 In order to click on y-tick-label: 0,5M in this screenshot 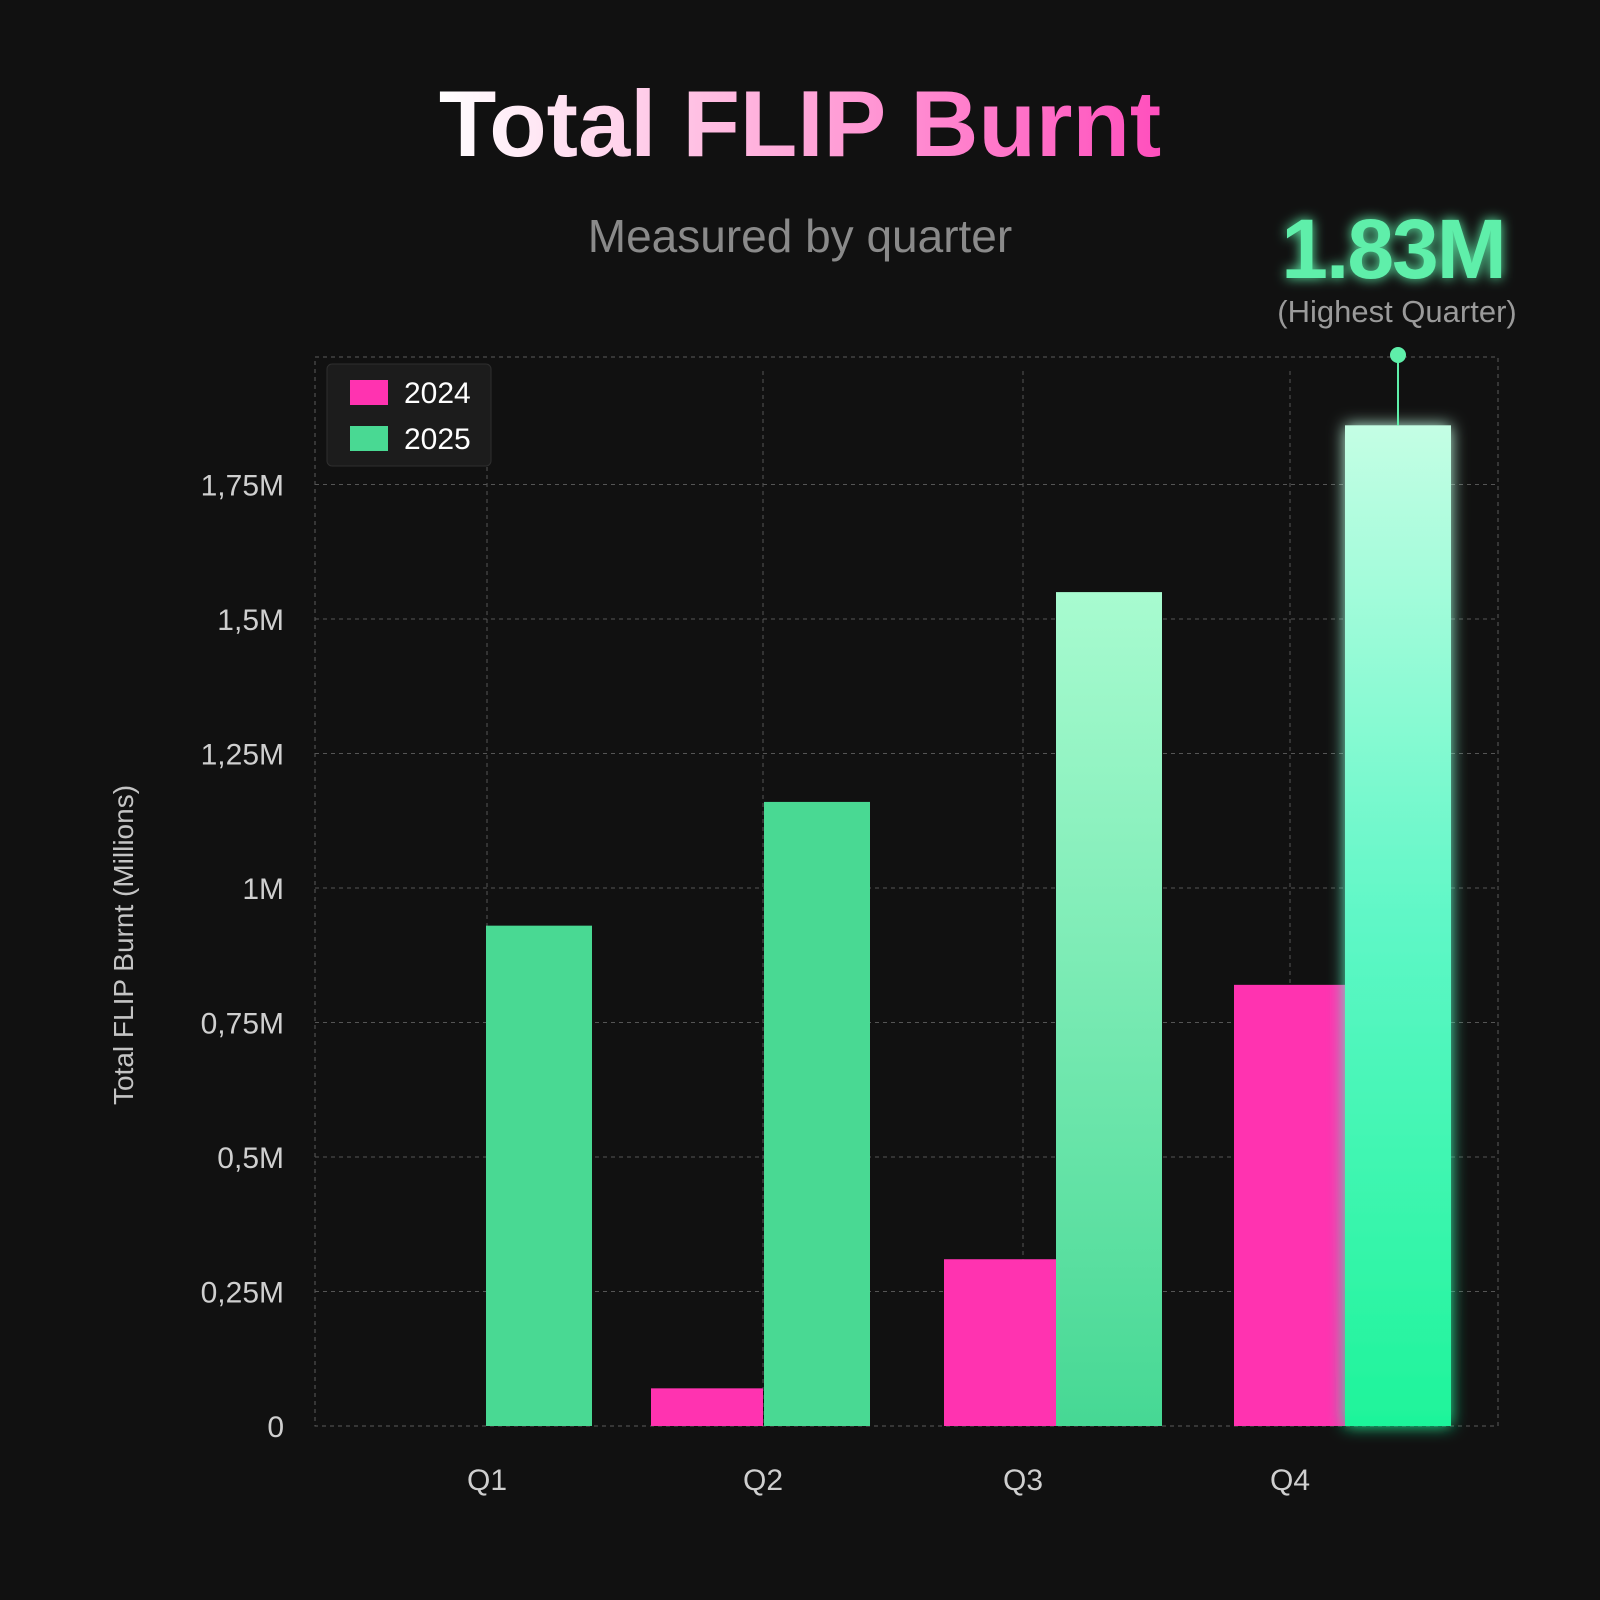, I will do `click(250, 1158)`.